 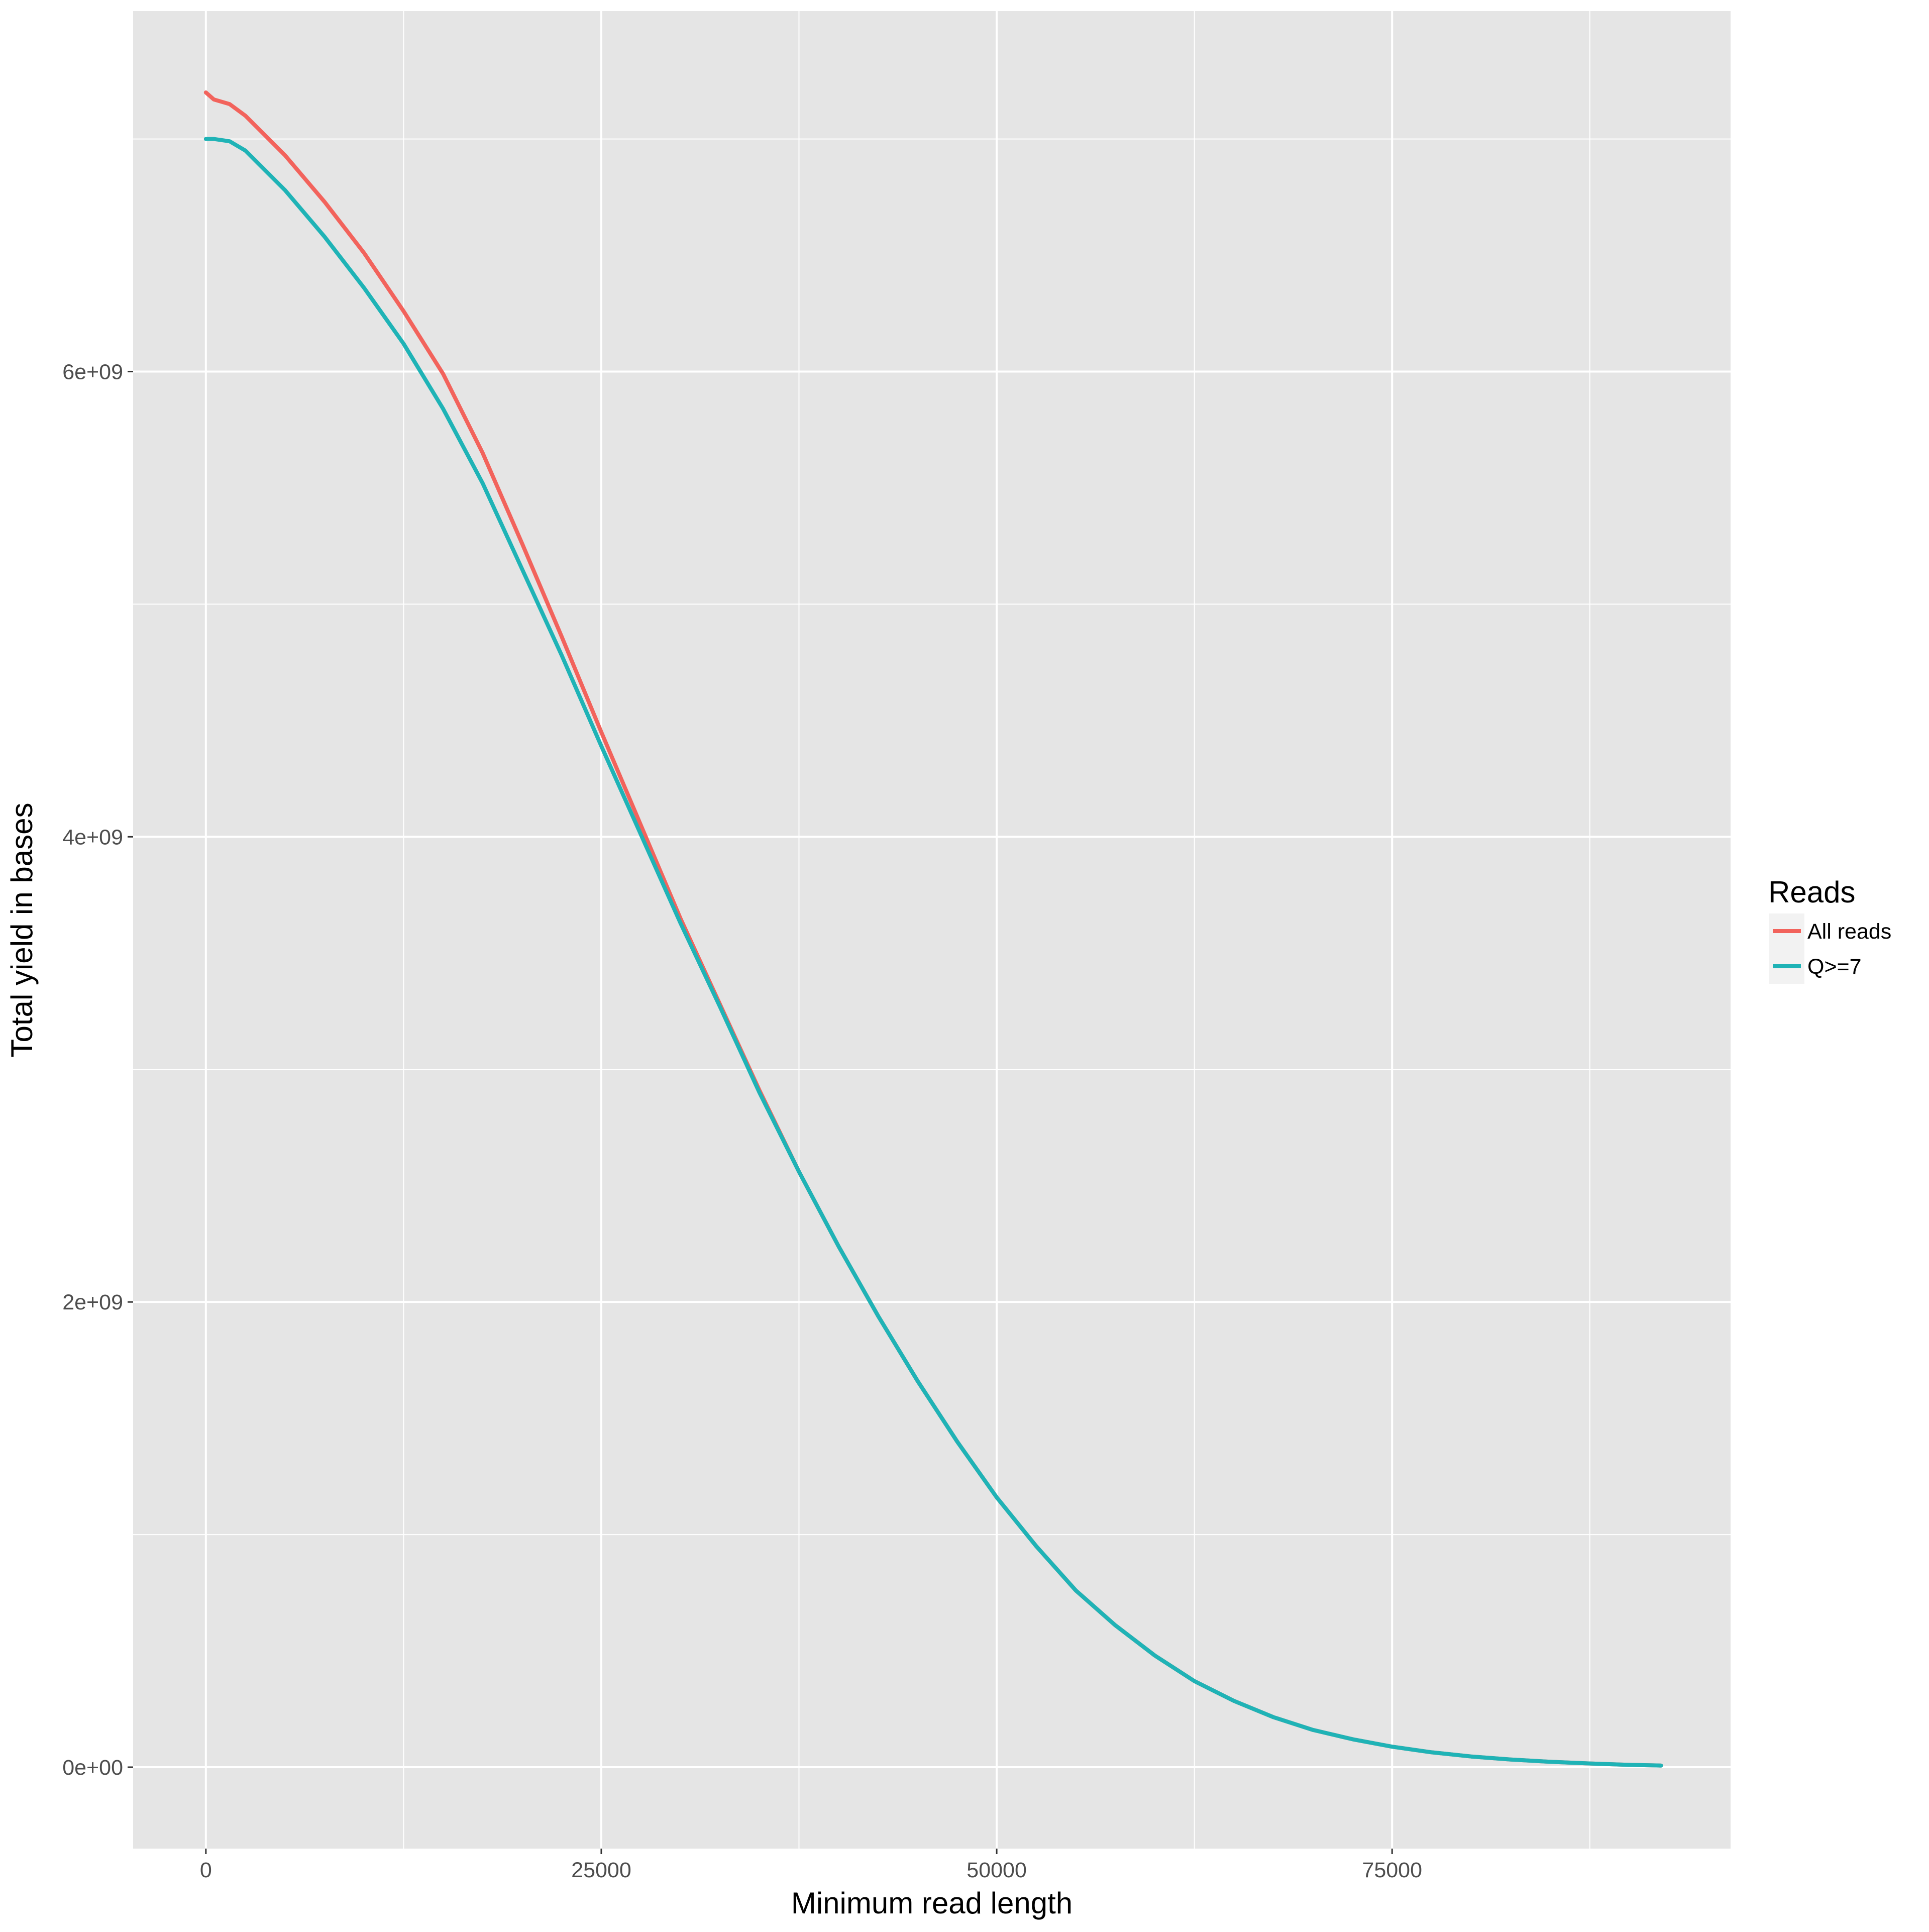 I want to click on x-tick-label: 0, so click(x=206, y=1870).